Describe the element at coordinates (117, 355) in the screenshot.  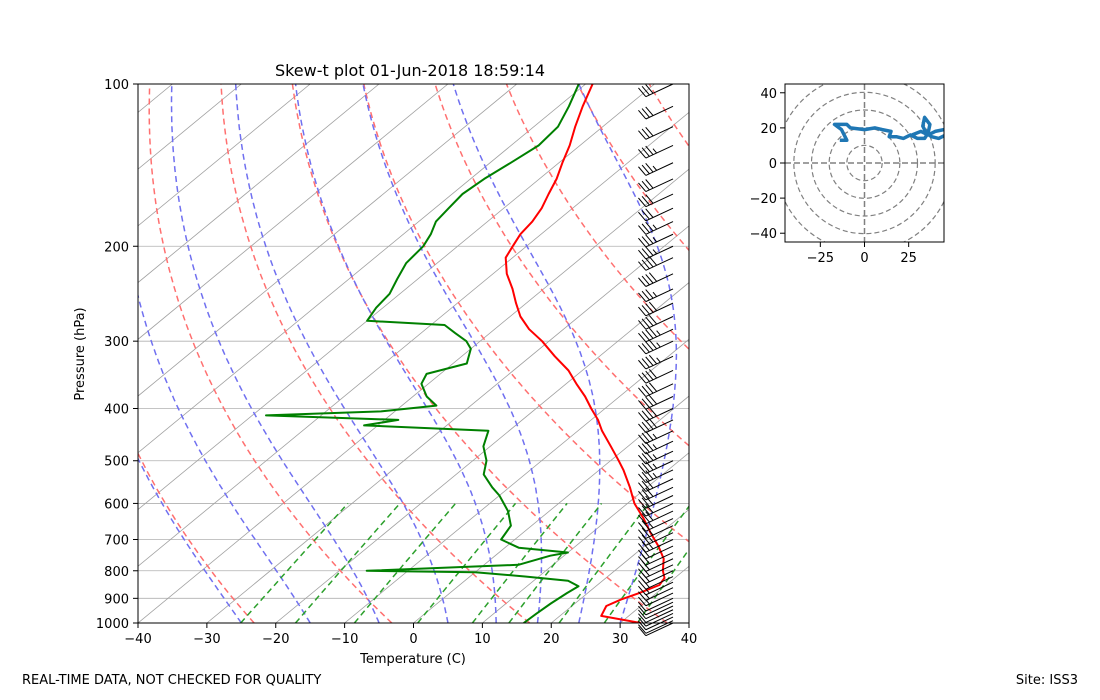
I see `y-axis-ticks: 1000 900 800 700 600 500 400 300 200 100` at that location.